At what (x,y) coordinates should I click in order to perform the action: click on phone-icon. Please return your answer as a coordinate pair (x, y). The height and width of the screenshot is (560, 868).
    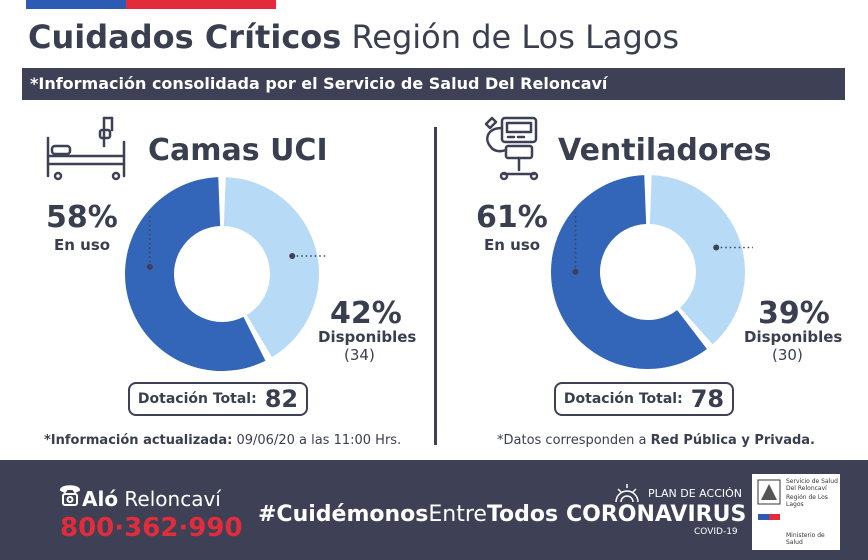
    Looking at the image, I should click on (70, 495).